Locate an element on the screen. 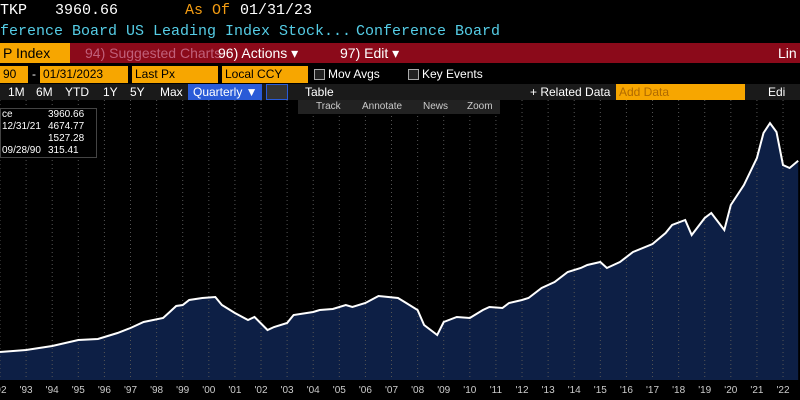 This screenshot has height=400, width=800. frequency: Quarterly ▼ is located at coordinates (225, 92).